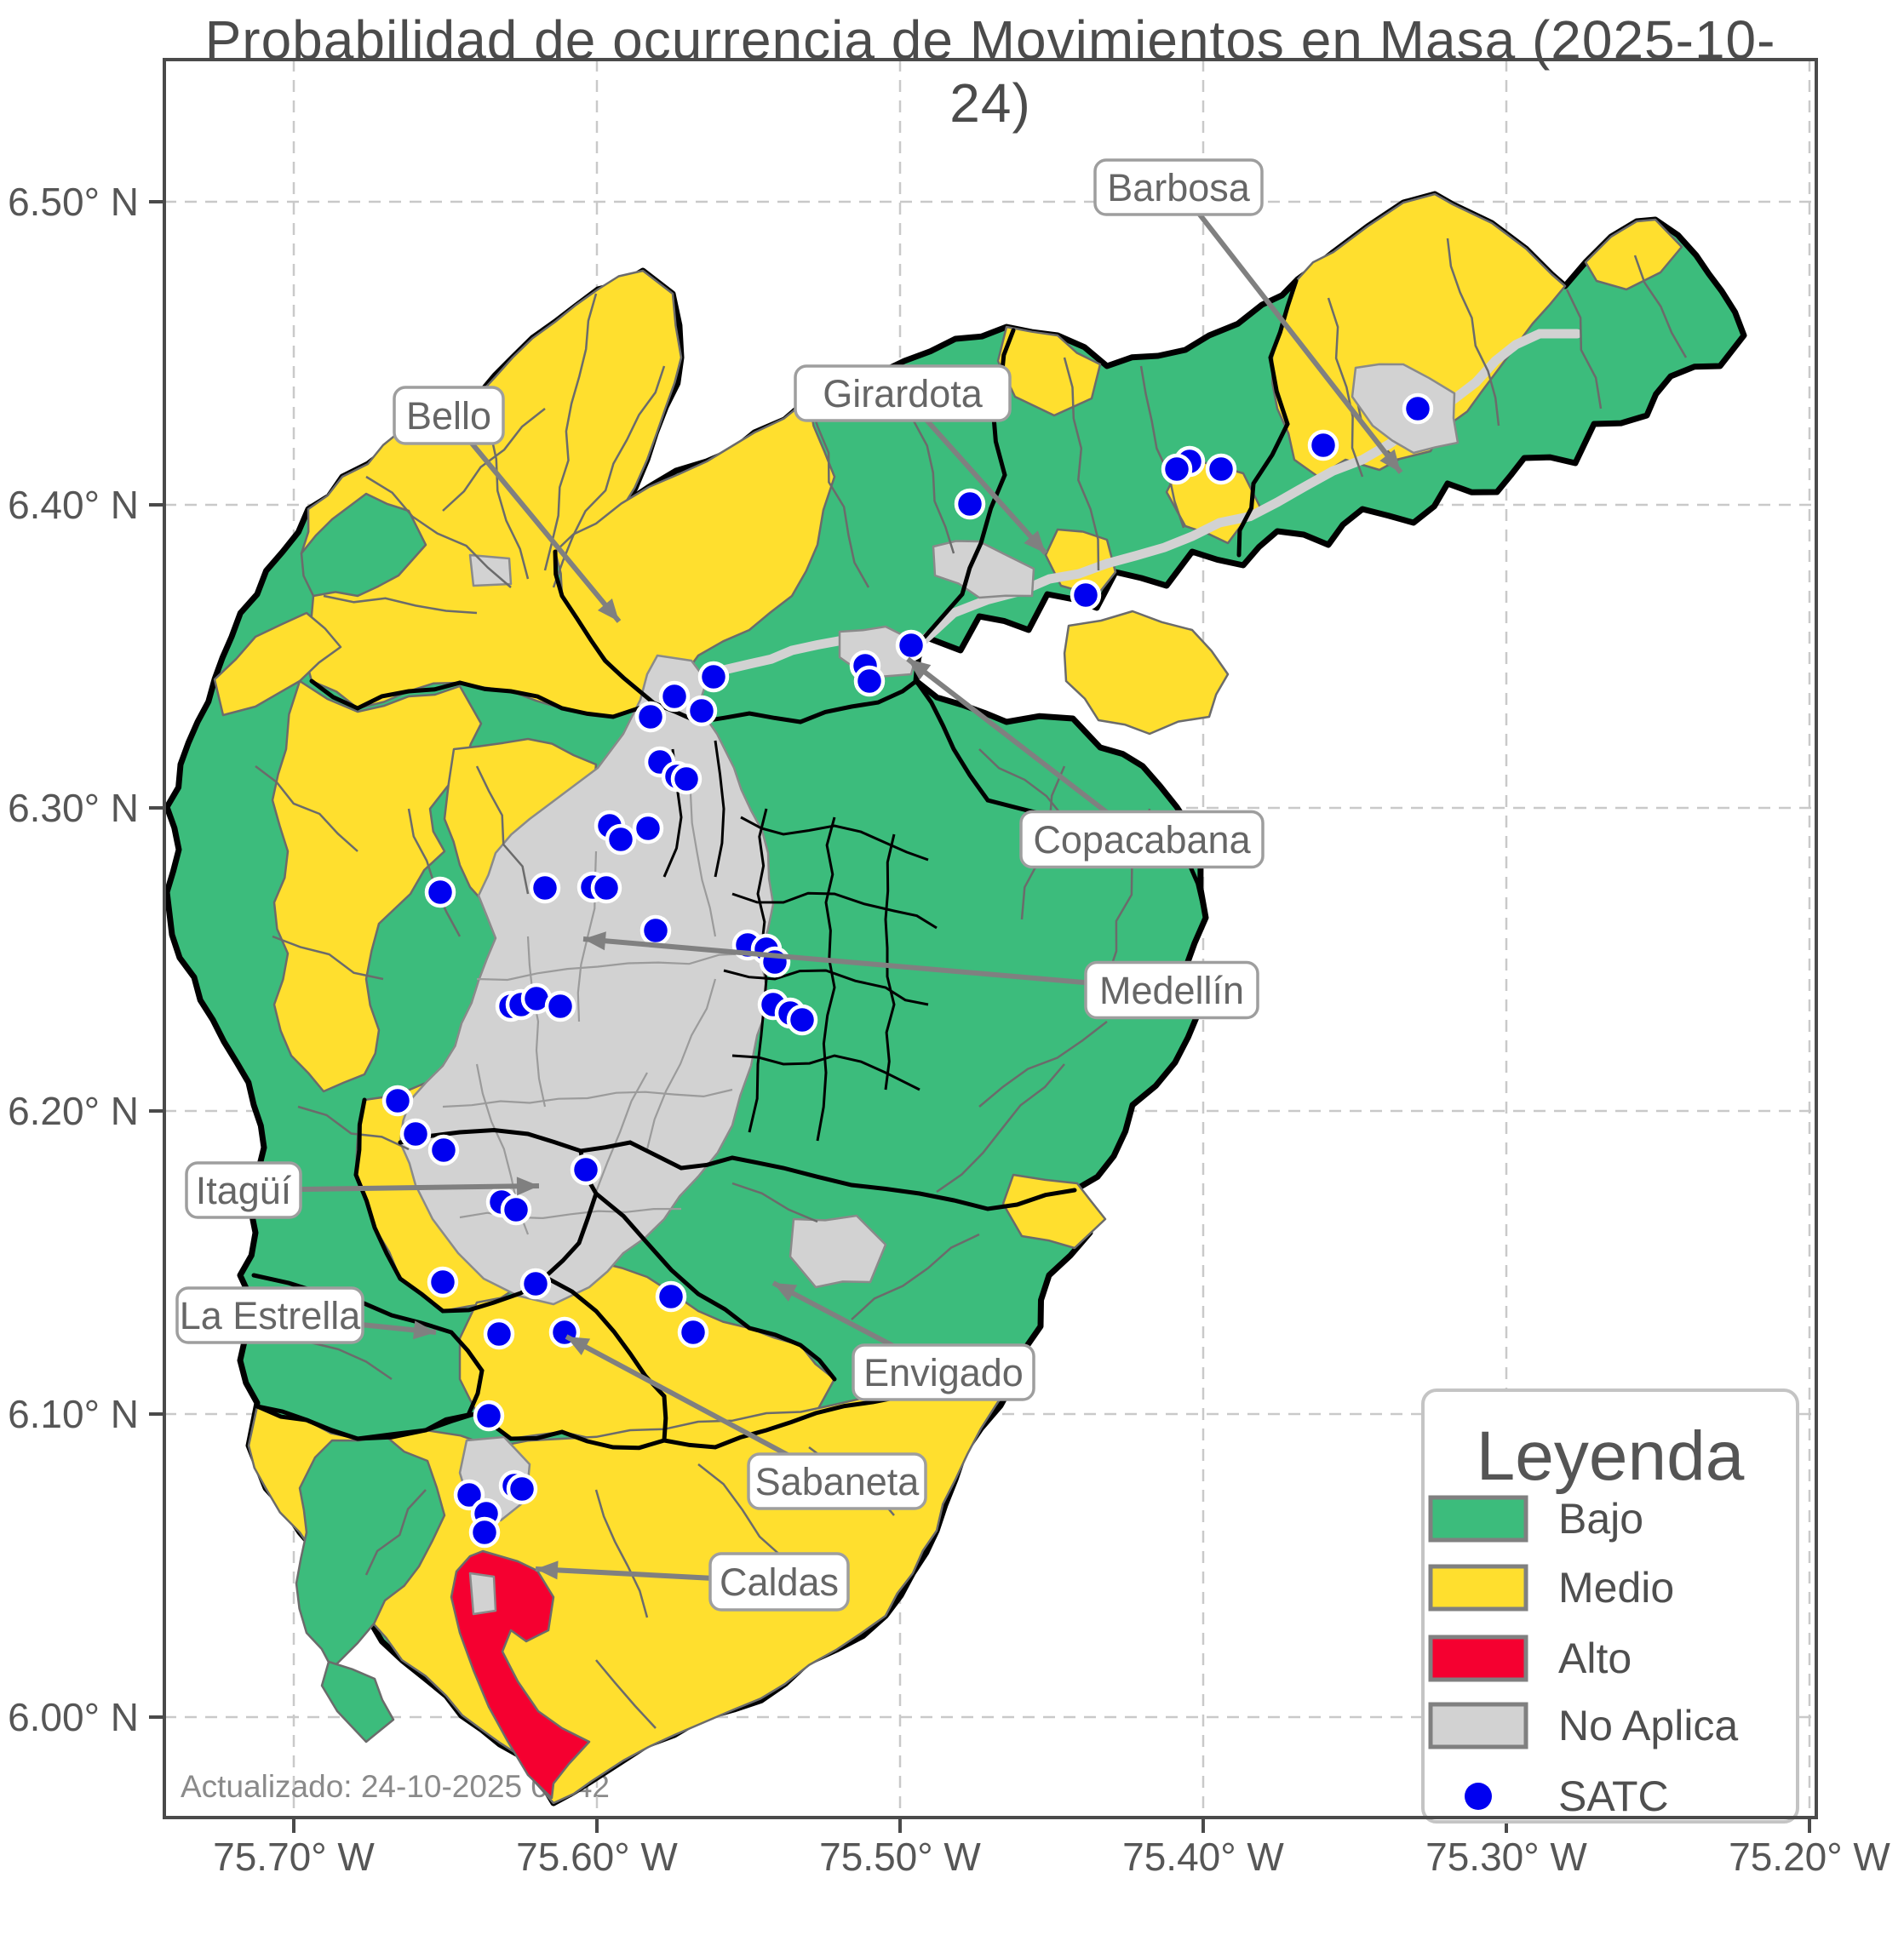 The width and height of the screenshot is (1904, 1941). Describe the element at coordinates (1567, 1796) in the screenshot. I see `legend-item-satc: SATC` at that location.